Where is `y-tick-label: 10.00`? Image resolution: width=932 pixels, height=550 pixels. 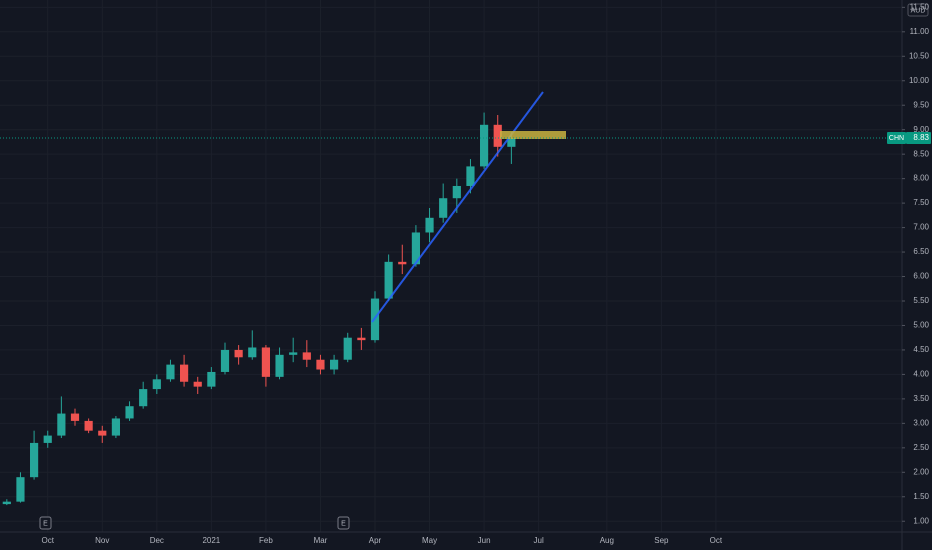
y-tick-label: 10.00 is located at coordinates (919, 80).